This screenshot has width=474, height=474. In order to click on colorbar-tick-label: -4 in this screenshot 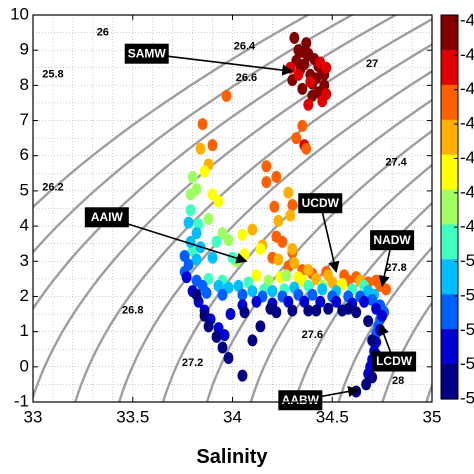, I will do `click(467, 191)`.